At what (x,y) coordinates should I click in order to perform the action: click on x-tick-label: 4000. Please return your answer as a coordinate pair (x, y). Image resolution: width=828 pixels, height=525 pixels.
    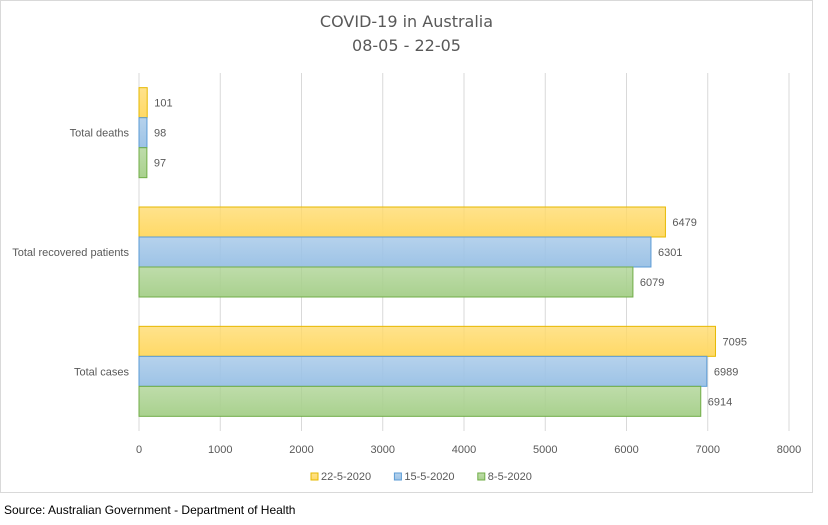
    Looking at the image, I should click on (464, 450).